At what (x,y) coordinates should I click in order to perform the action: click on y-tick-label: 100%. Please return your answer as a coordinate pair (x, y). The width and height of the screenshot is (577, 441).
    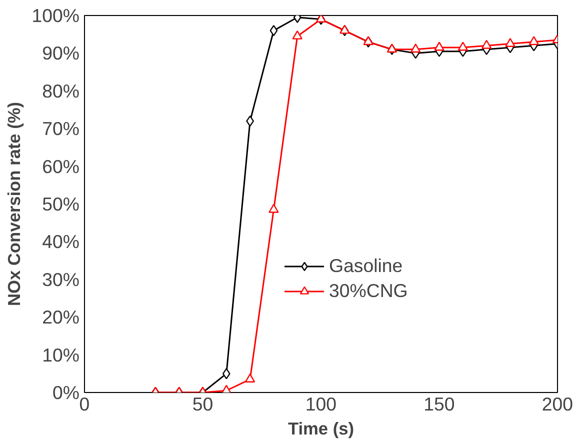
    Looking at the image, I should click on (56, 15).